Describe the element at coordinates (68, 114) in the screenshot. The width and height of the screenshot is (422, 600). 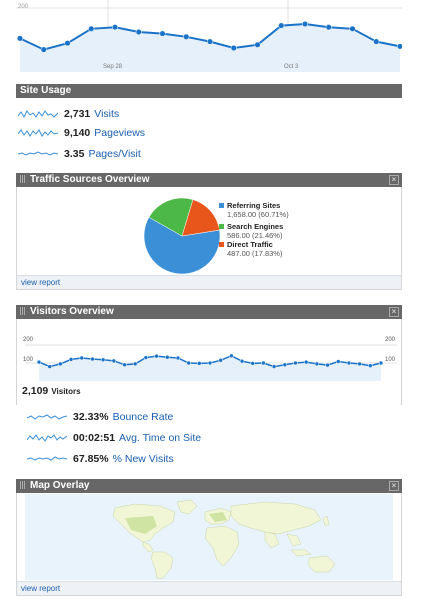
I see `visits-metric: 2,731 Visits` at that location.